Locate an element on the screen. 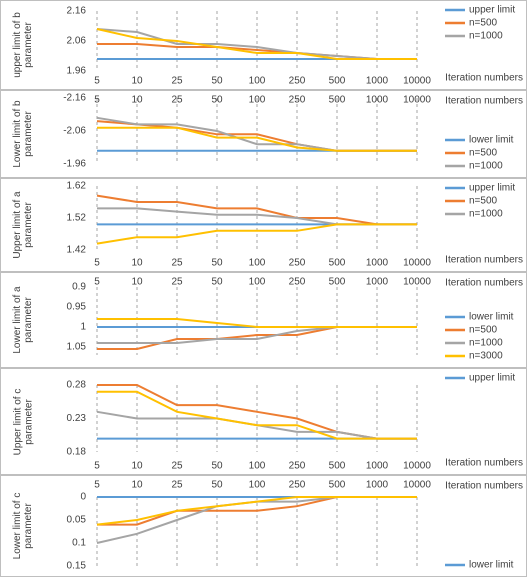  y-tick-label: 1.96 is located at coordinates (77, 71).